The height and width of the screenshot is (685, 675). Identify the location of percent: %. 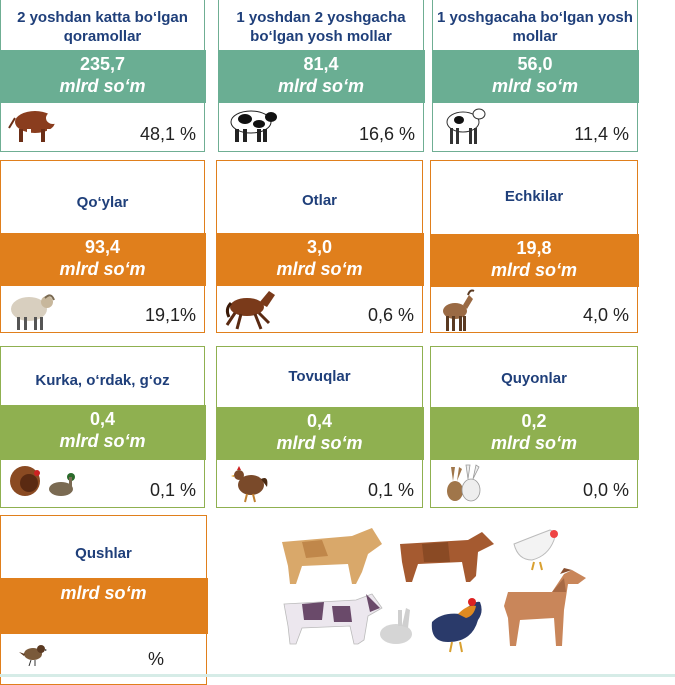
(155, 659).